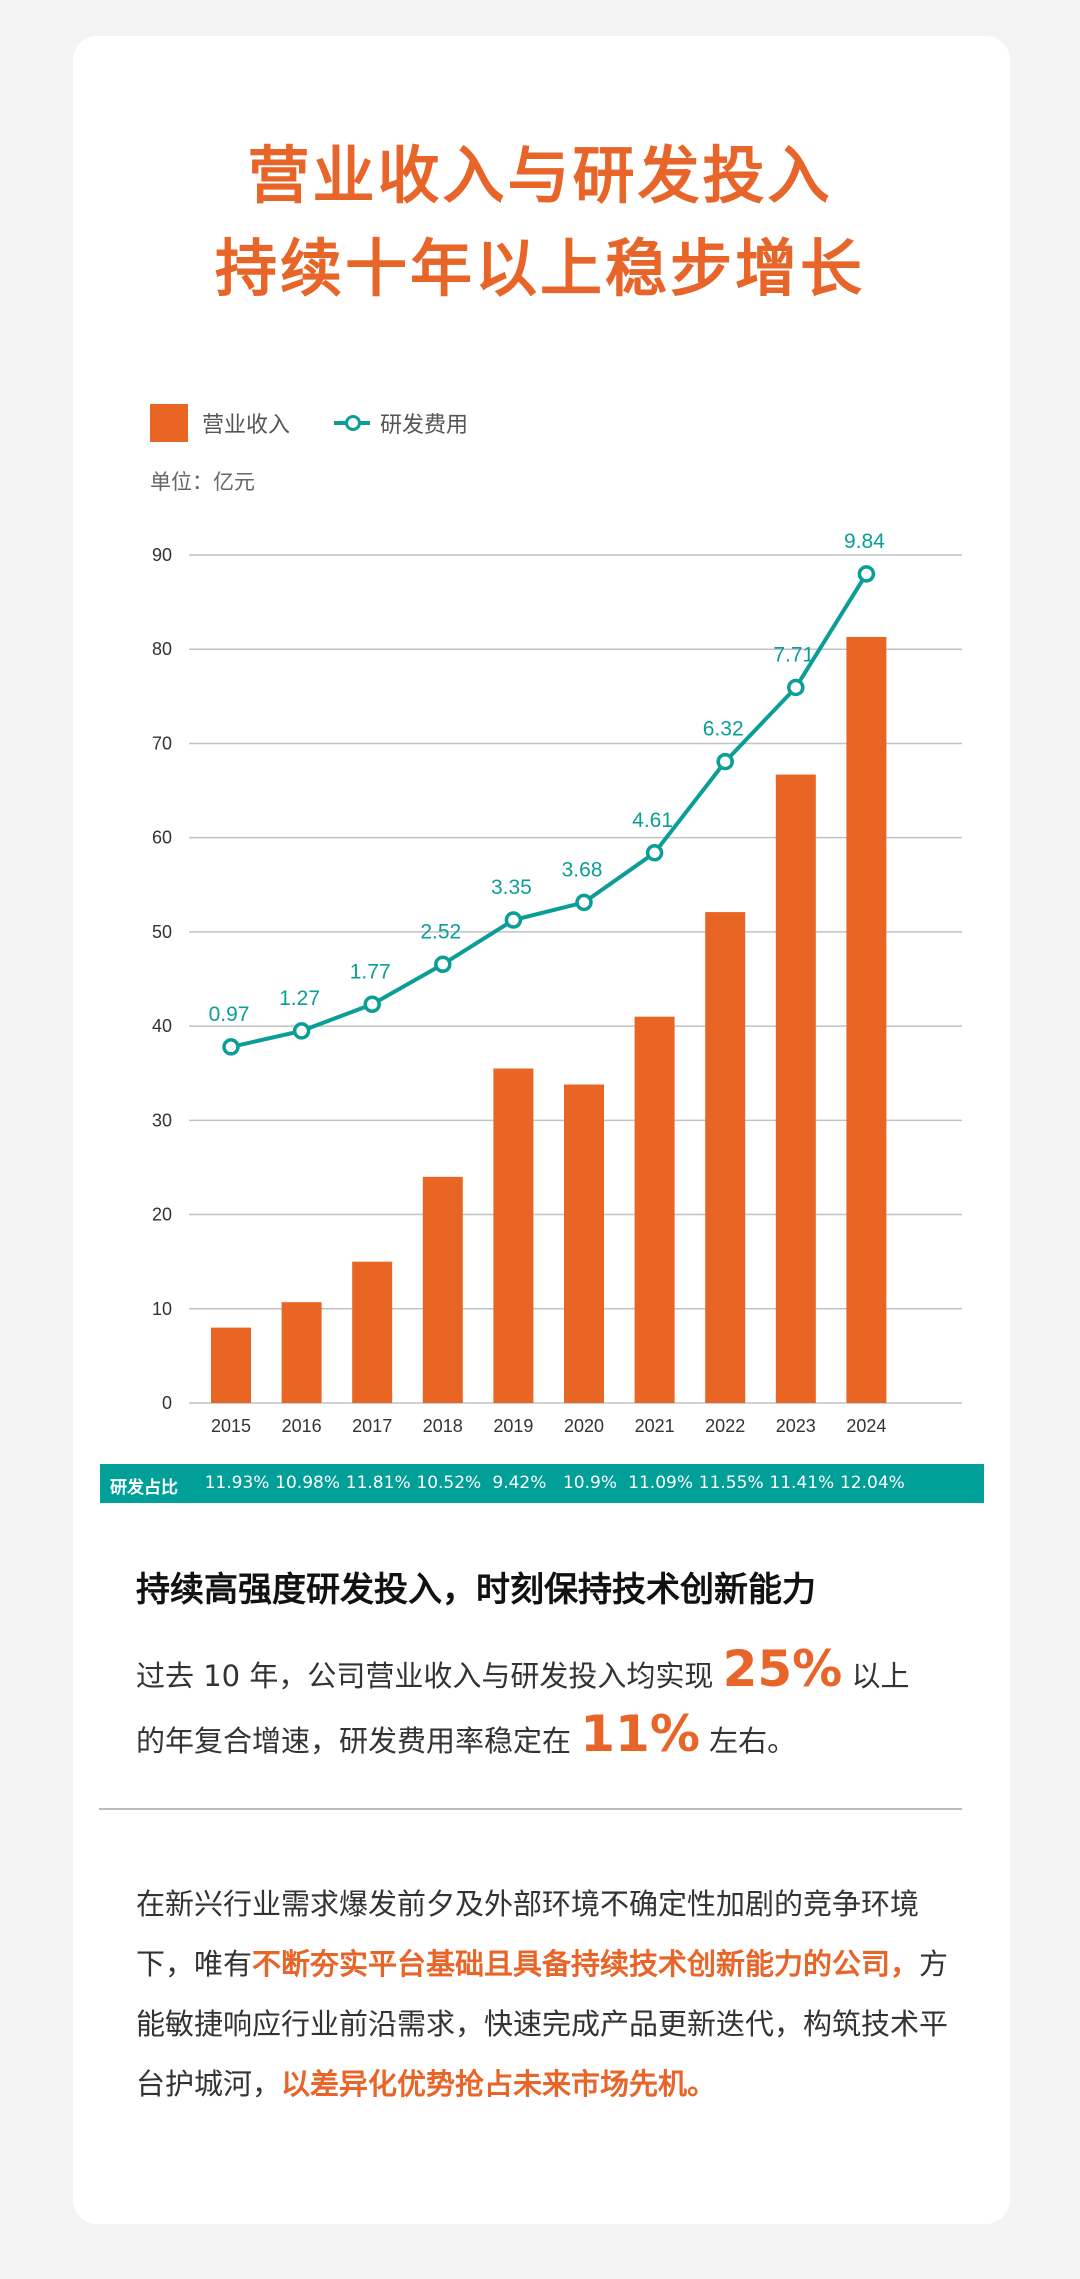 This screenshot has height=2279, width=1080. I want to click on y-tick-label: 50, so click(162, 932).